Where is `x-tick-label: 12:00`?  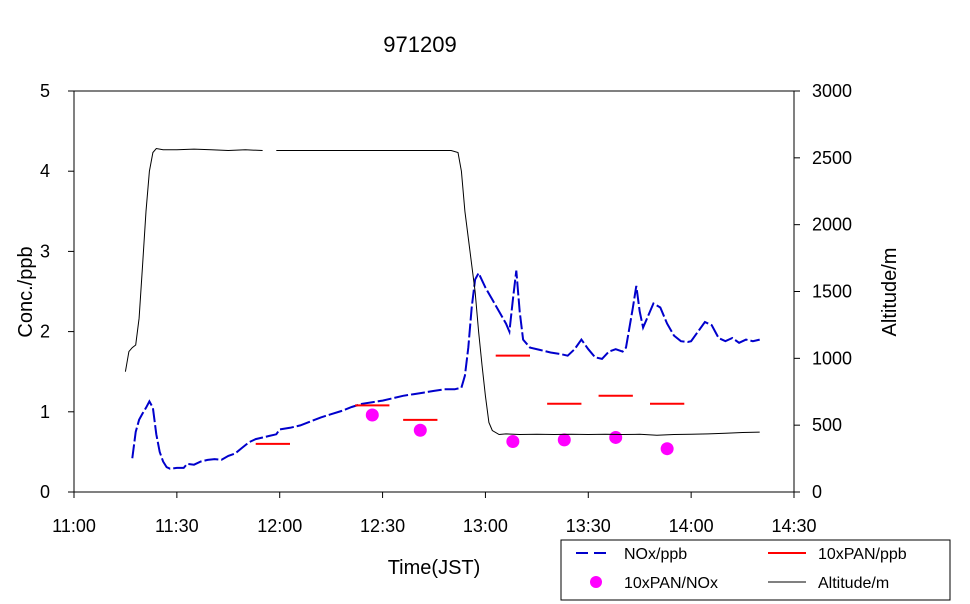
x-tick-label: 12:00 is located at coordinates (279, 526).